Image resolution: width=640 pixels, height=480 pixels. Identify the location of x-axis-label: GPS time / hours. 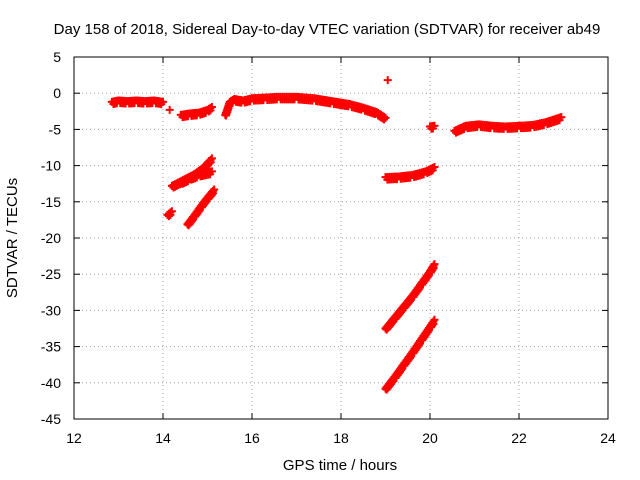
(340, 465).